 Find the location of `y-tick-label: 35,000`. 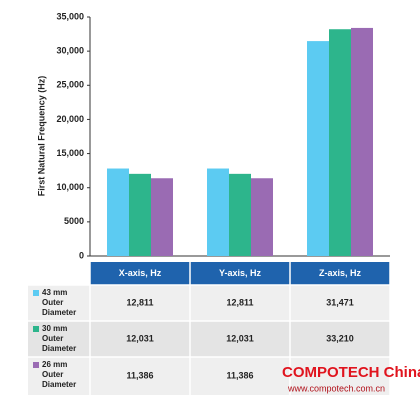

y-tick-label: 35,000 is located at coordinates (70, 16).